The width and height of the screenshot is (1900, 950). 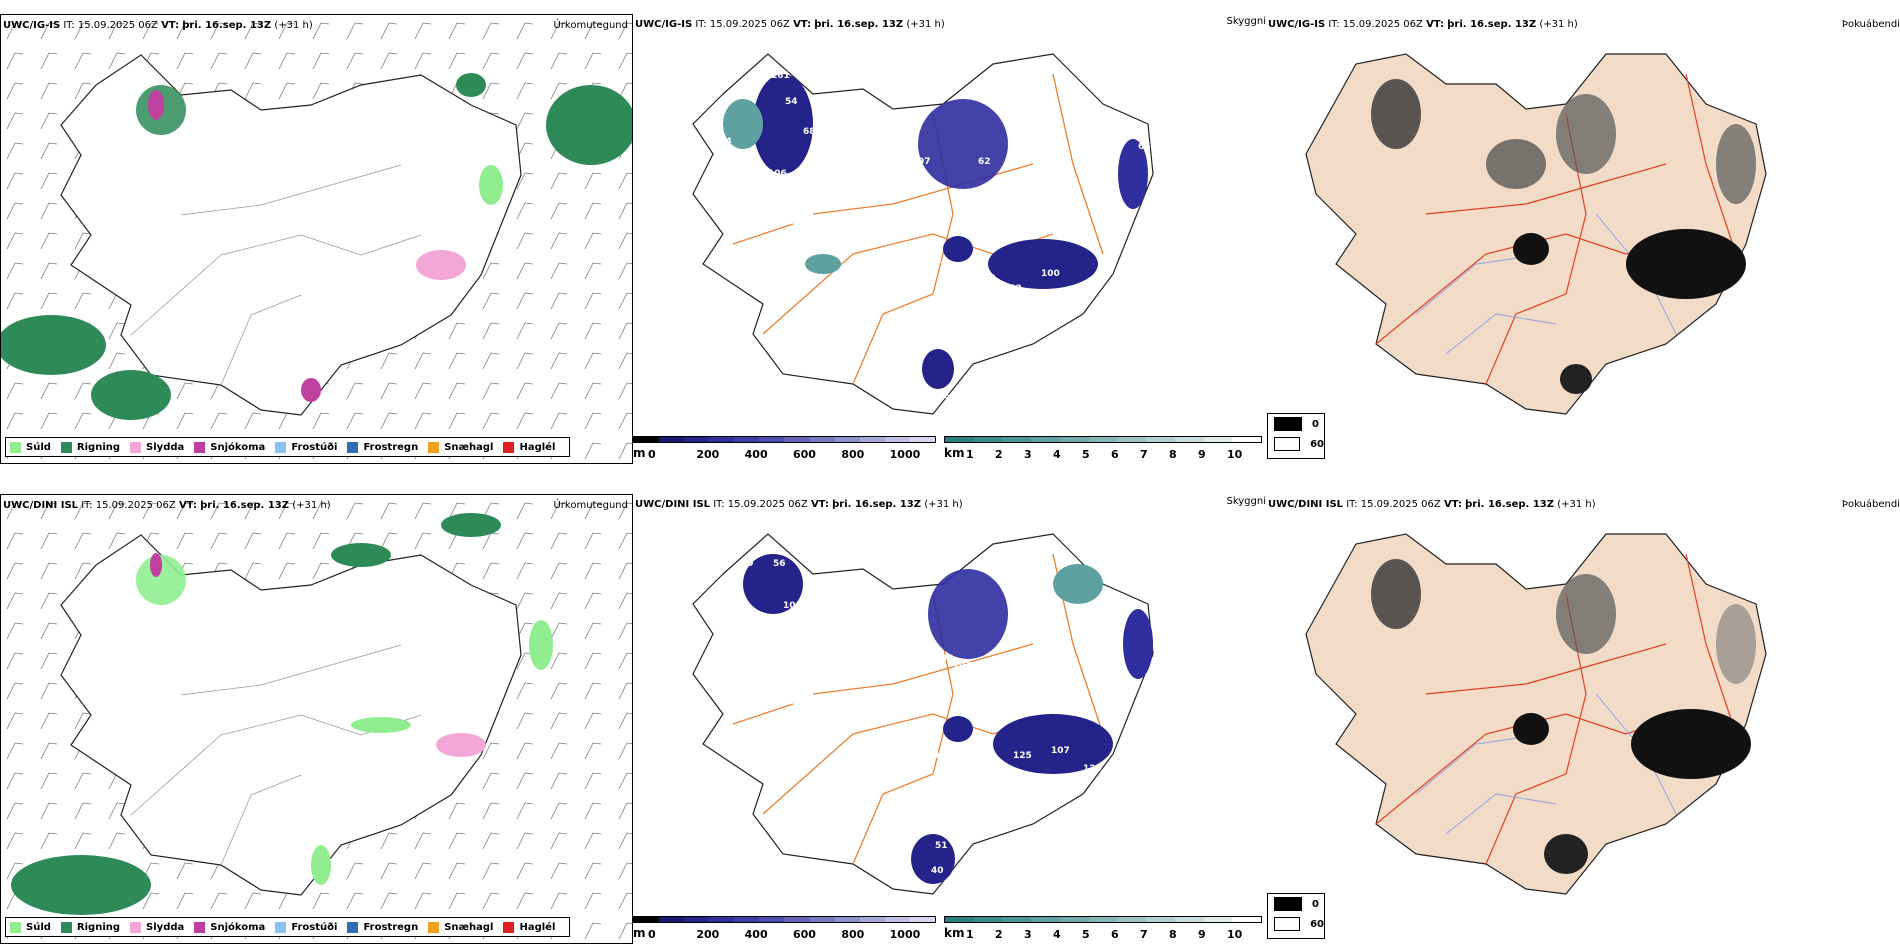 What do you see at coordinates (914, 731) in the screenshot?
I see `peak-label: 86` at bounding box center [914, 731].